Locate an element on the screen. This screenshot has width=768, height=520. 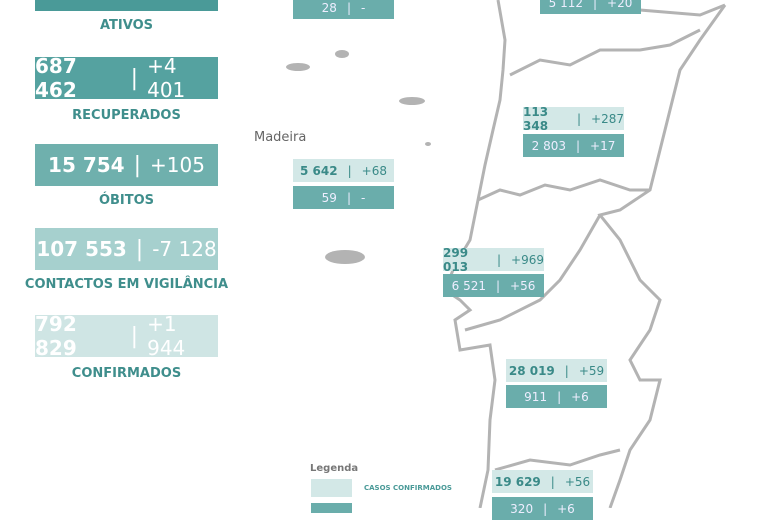
region-alentejo-deaths: 911 | +6 is located at coordinates (556, 396).